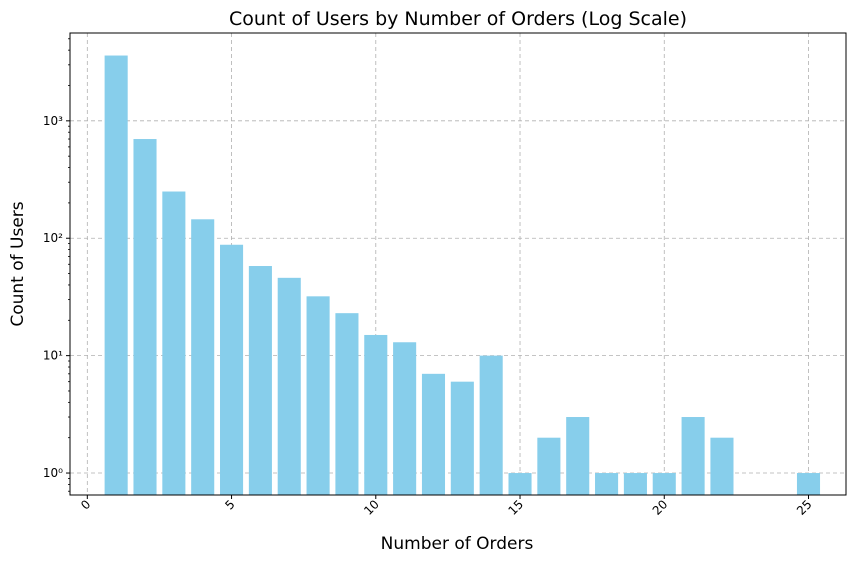 The height and width of the screenshot is (562, 854). Describe the element at coordinates (371, 507) in the screenshot. I see `x-tick-label: 10` at that location.